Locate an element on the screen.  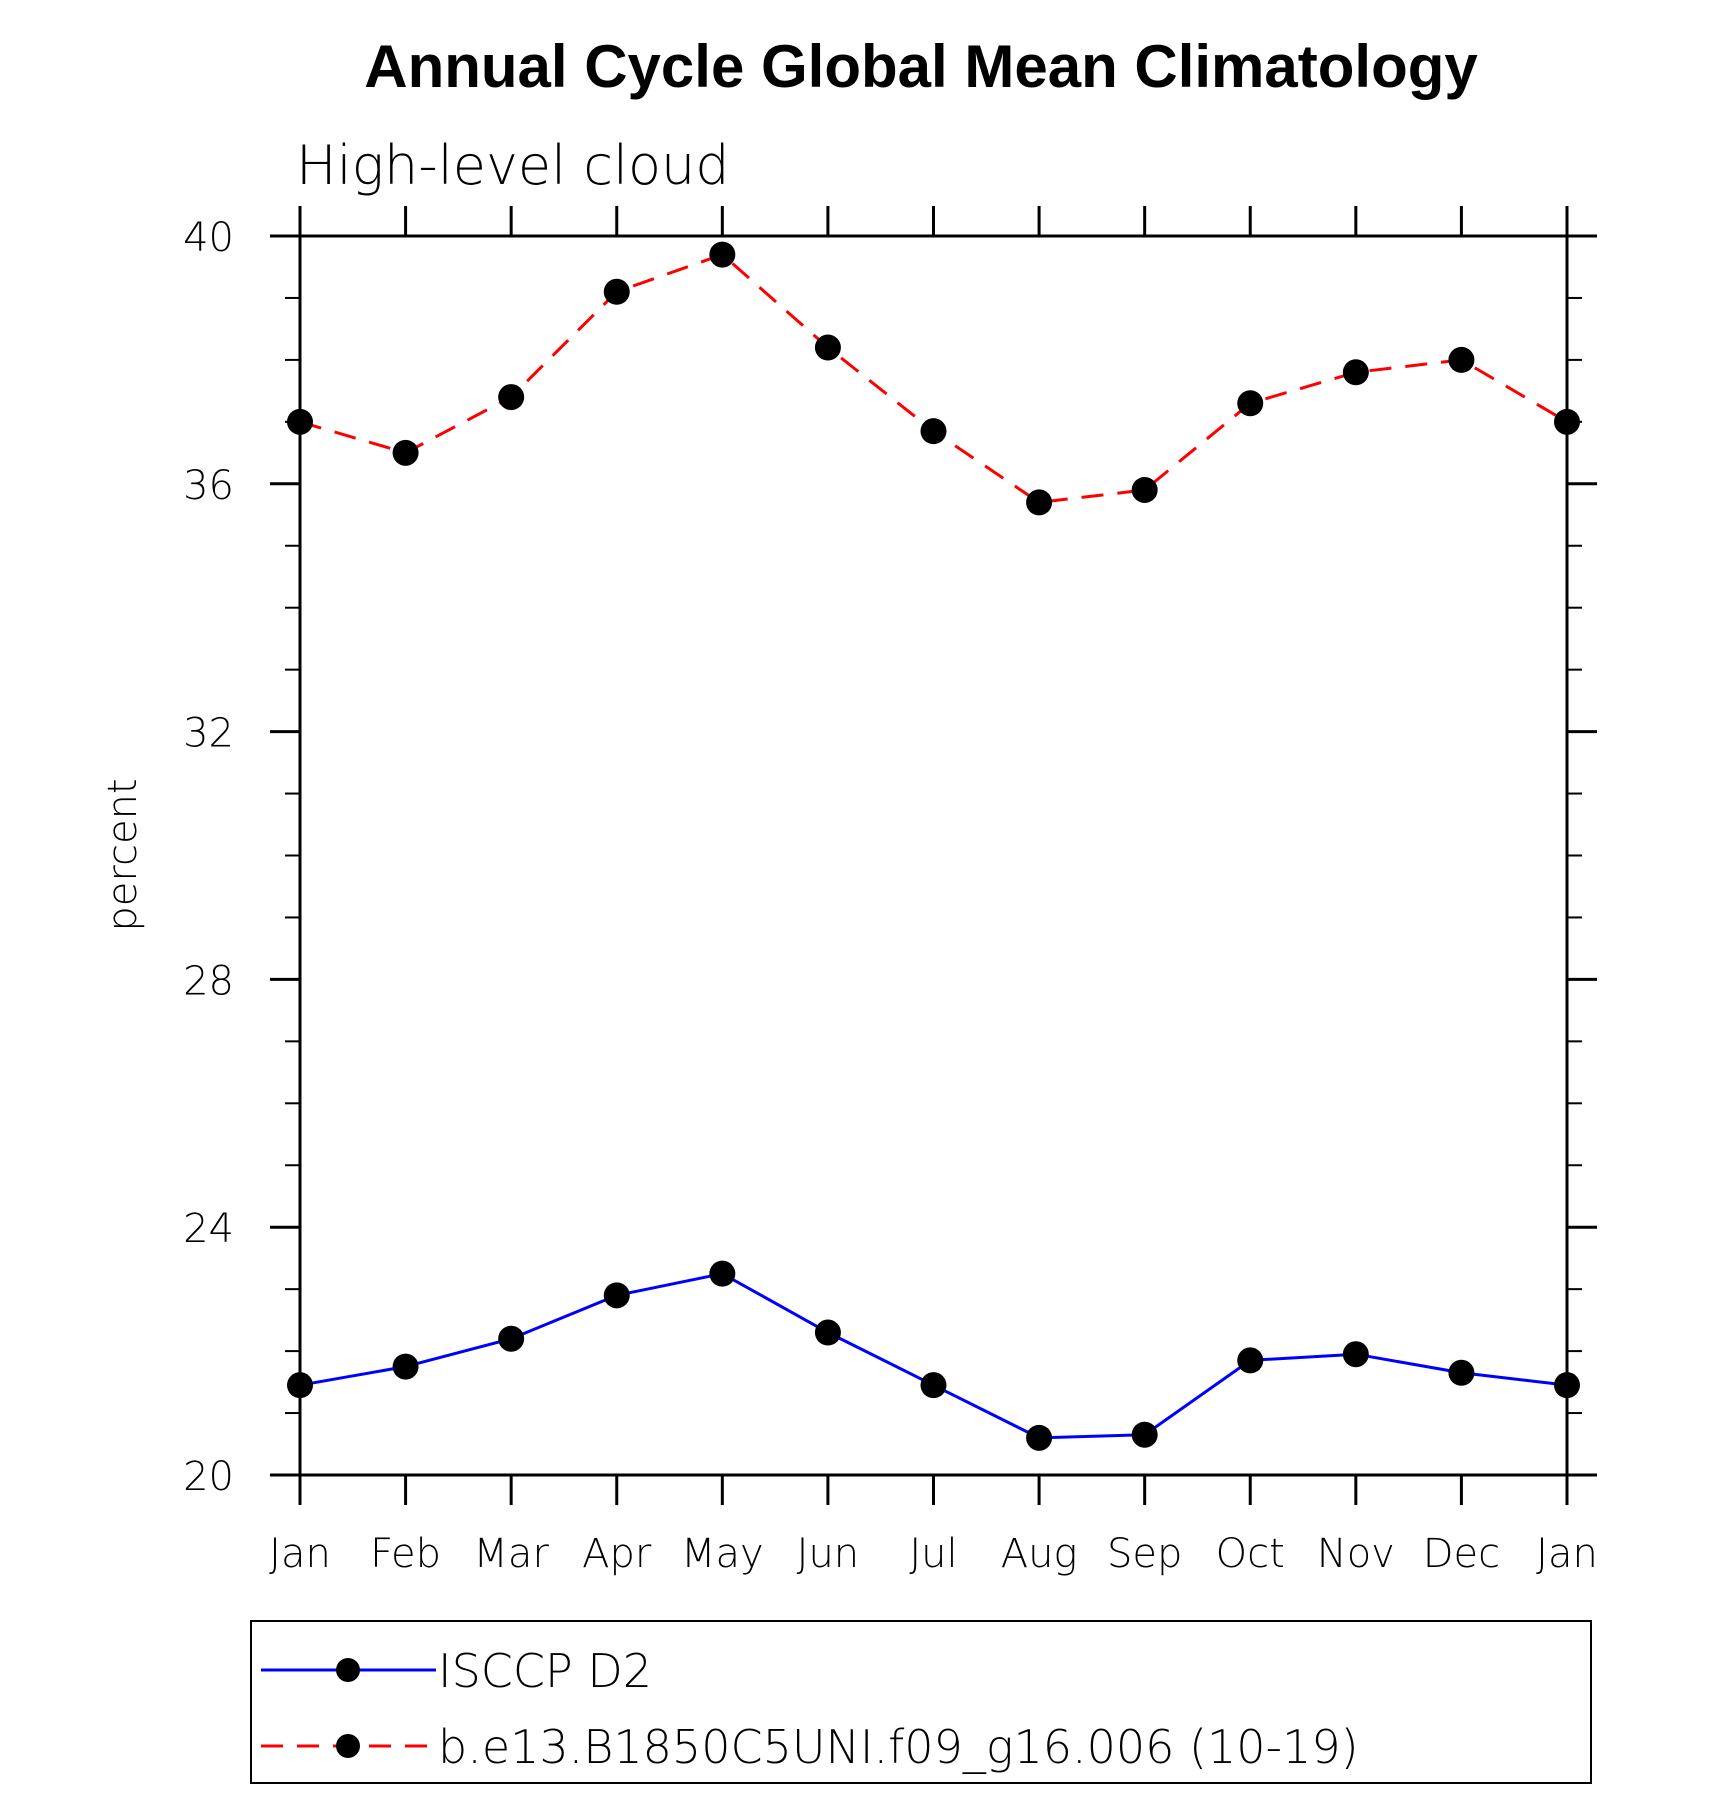
x-tick-label: Jun is located at coordinates (828, 1554).